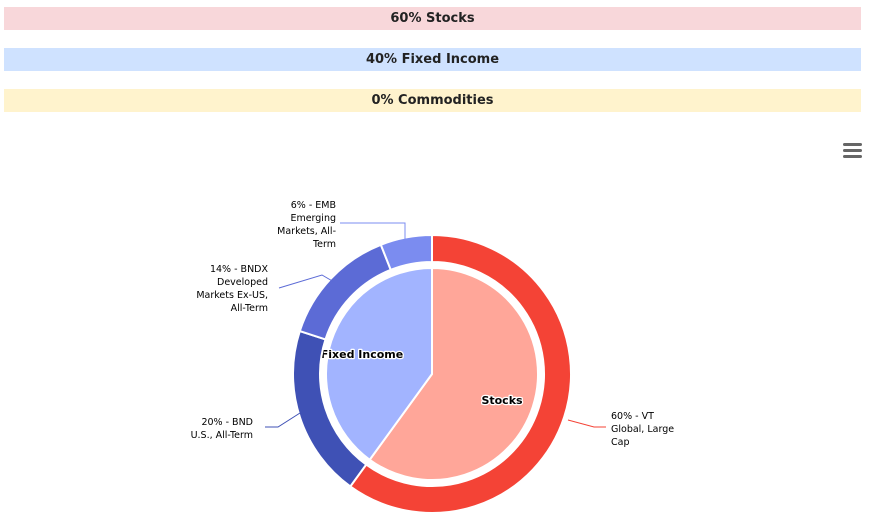 The image size is (871, 519). I want to click on connector-60-vt, so click(586, 423).